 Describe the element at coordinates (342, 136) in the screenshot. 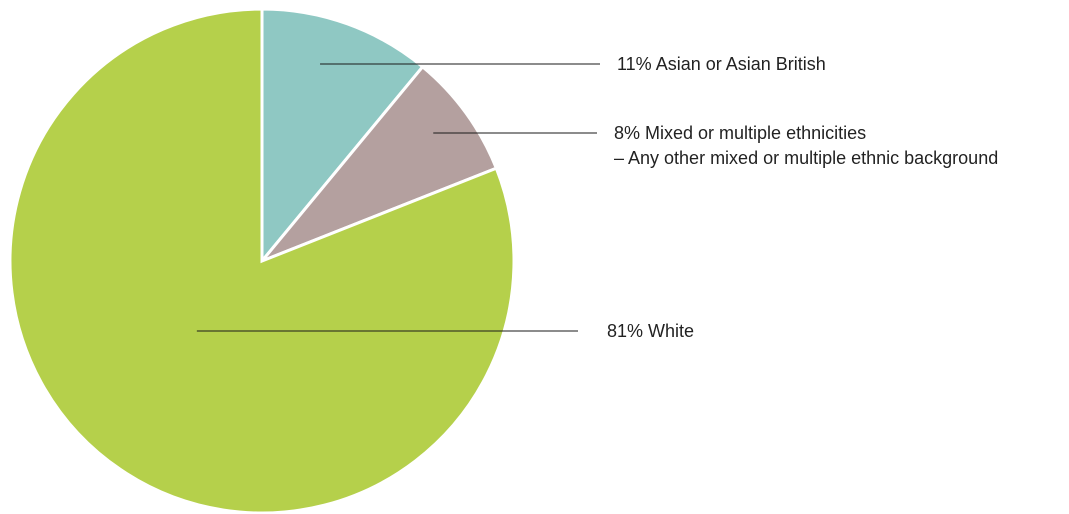

I see `pie-slice-asian-or-asian-british` at that location.